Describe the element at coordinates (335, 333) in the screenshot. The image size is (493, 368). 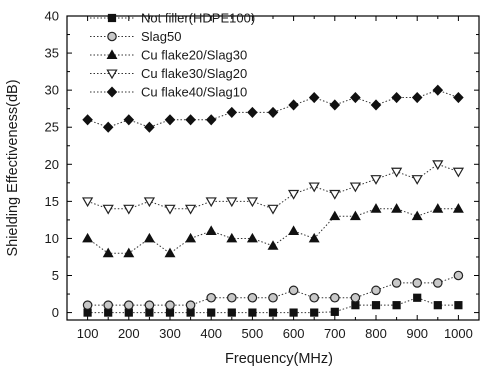
I see `x-tick-label: 700` at that location.